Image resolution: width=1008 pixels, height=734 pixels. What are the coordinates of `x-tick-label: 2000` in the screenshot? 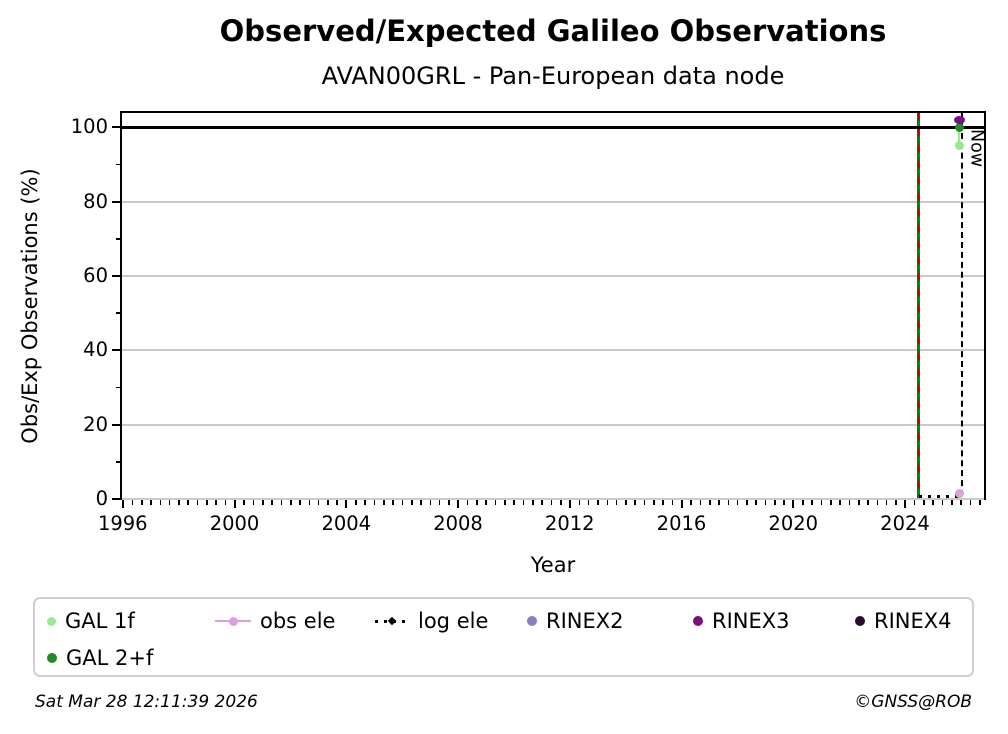 It's located at (234, 523).